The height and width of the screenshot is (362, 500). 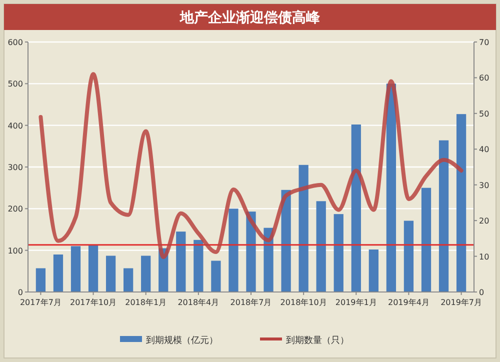 I want to click on y2-tick-label: 60, so click(x=484, y=78).